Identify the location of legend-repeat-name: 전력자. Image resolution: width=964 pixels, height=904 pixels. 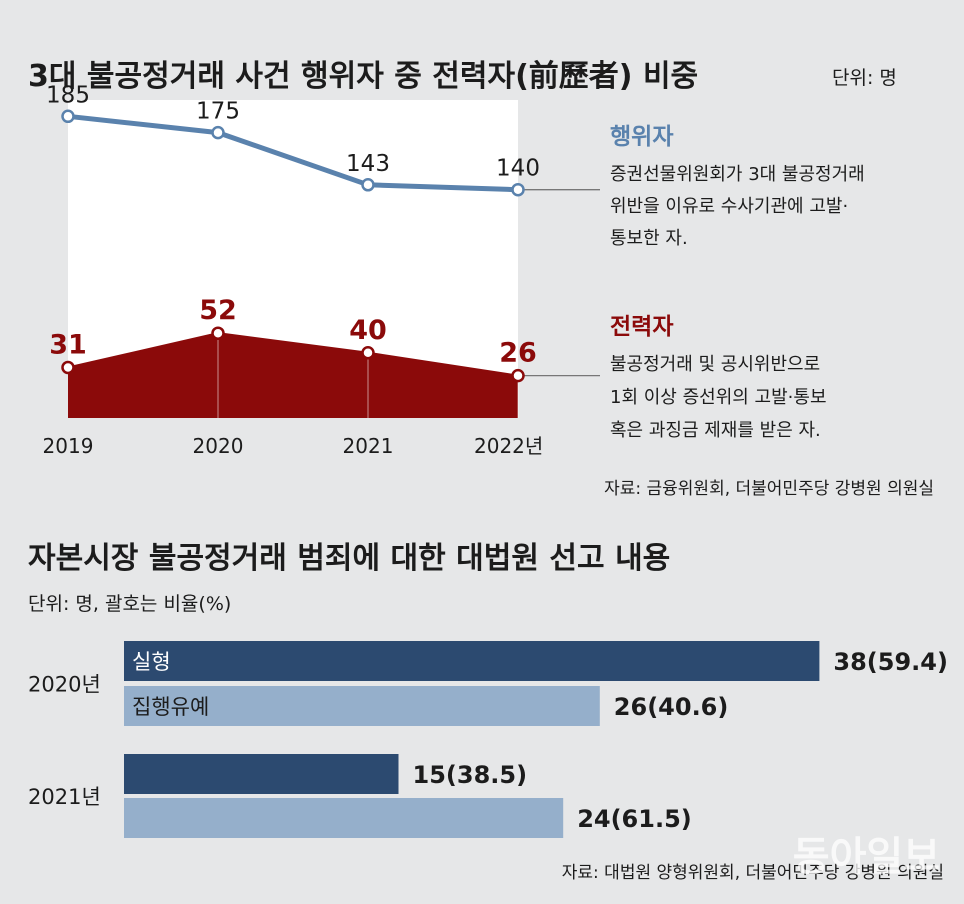
(641, 327).